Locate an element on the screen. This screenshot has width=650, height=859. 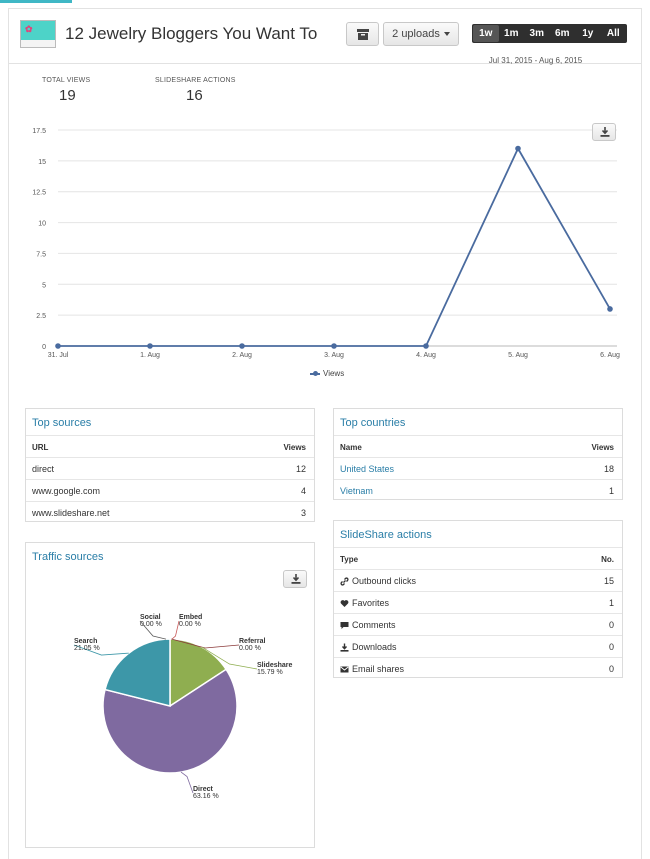
col-count: No. is located at coordinates (607, 559).